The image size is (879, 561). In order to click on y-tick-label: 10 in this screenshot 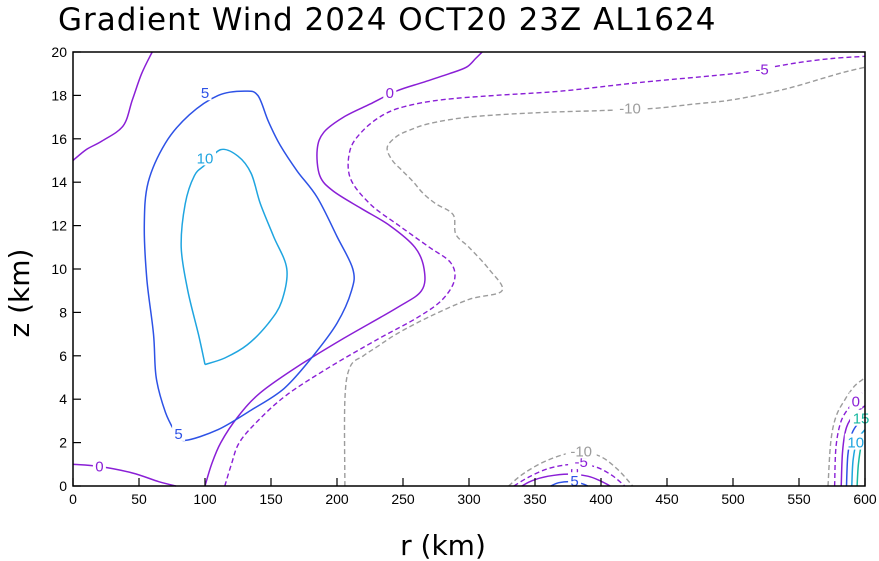, I will do `click(59, 269)`.